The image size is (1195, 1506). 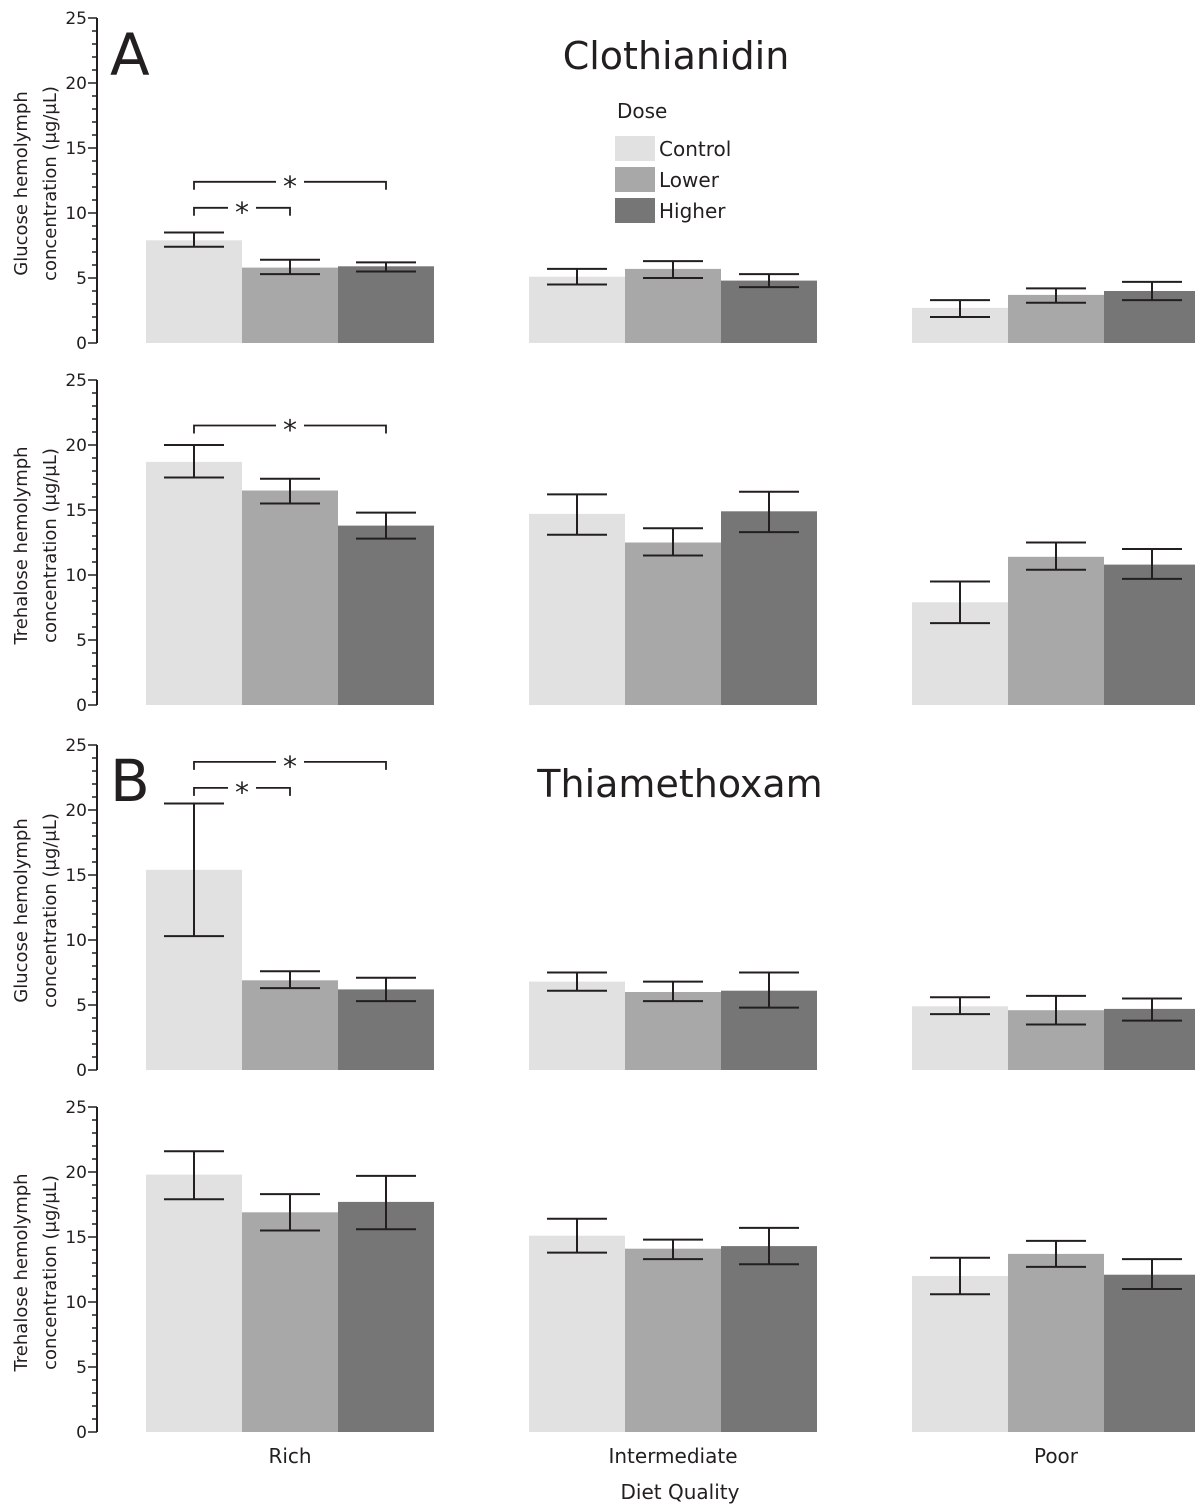 I want to click on x-category-label-rich: Rich, so click(x=289, y=1456).